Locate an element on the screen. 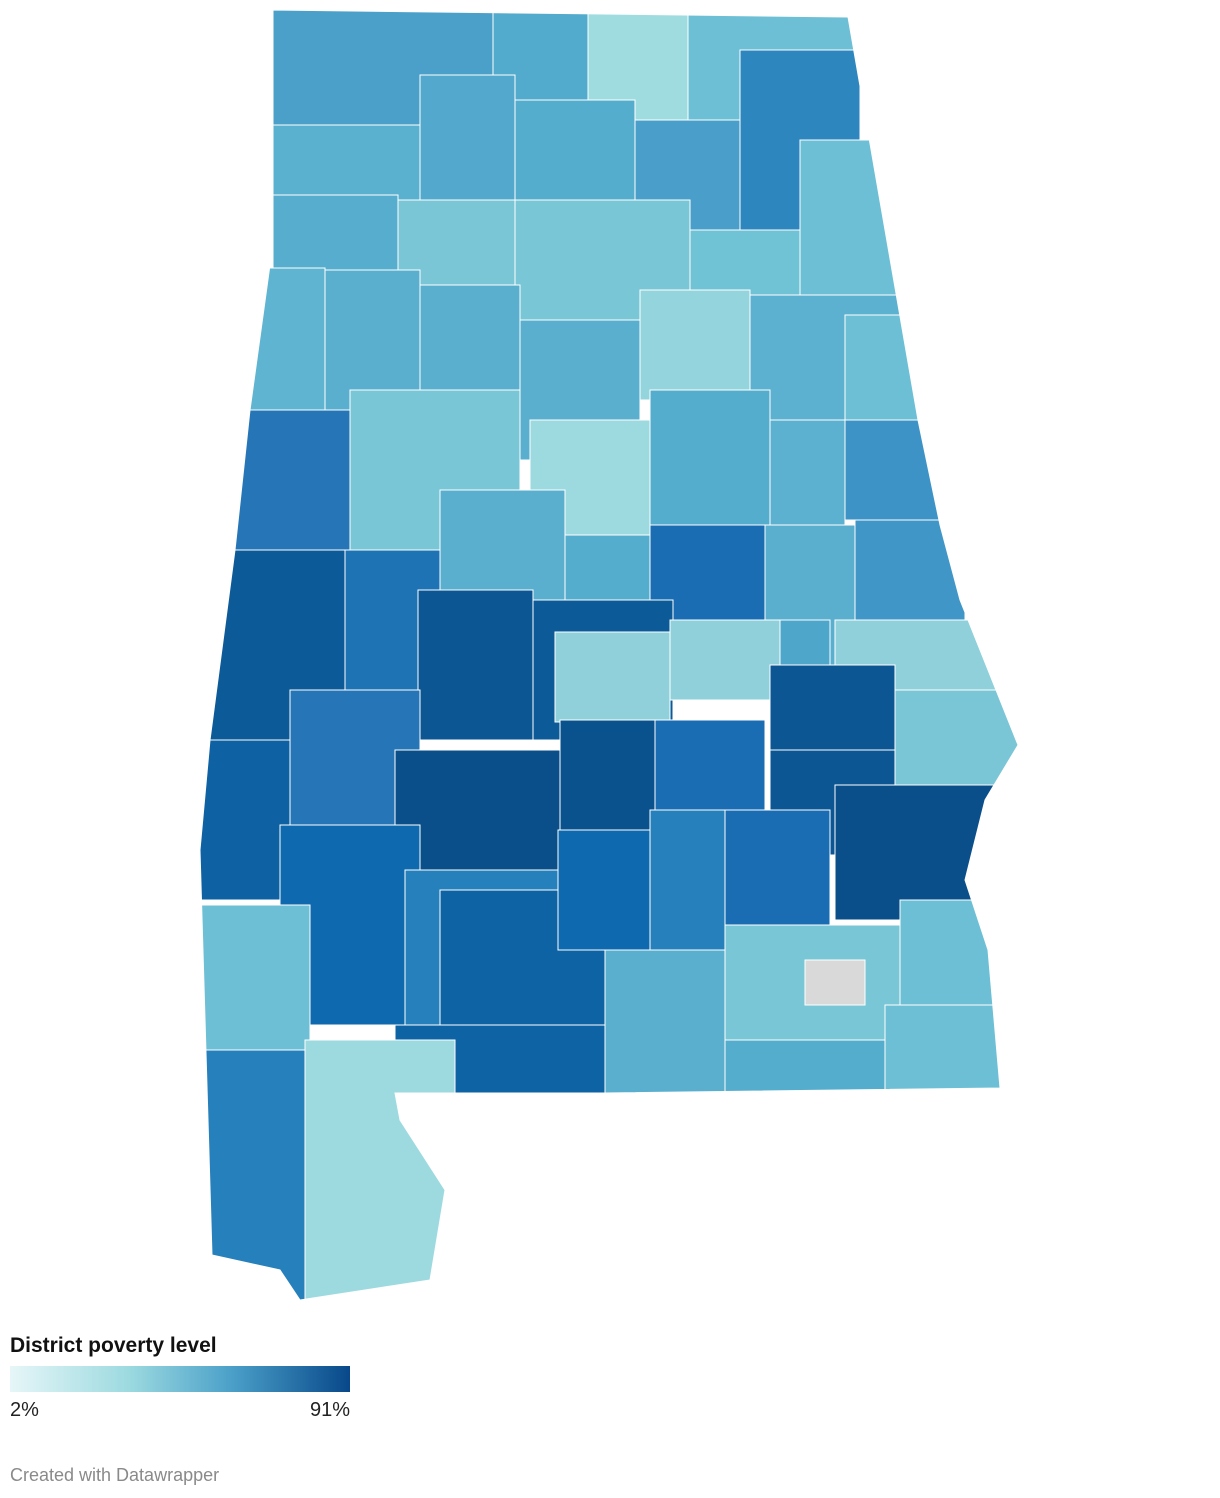  legend-title: District poverty level is located at coordinates (113, 1345).